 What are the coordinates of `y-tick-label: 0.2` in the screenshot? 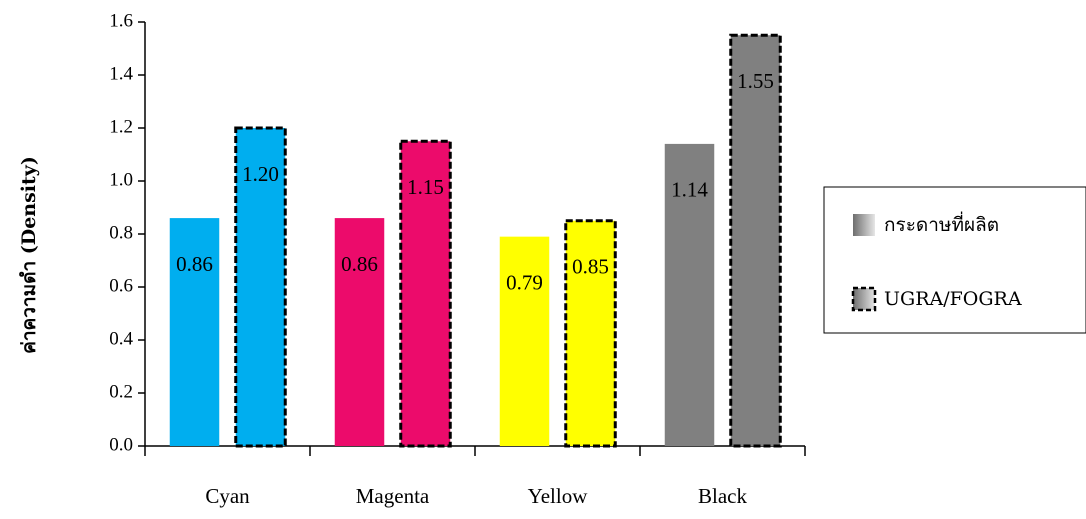 It's located at (121, 391).